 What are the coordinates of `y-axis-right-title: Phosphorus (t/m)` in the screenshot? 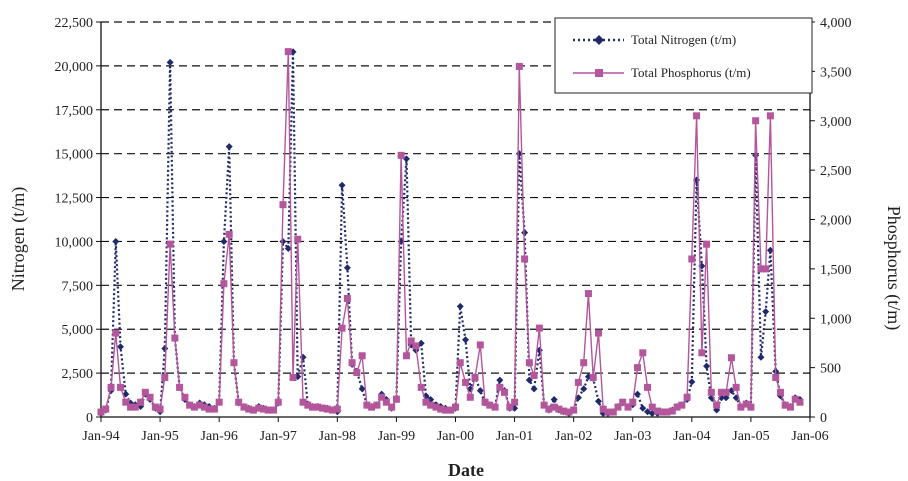 It's located at (893, 268).